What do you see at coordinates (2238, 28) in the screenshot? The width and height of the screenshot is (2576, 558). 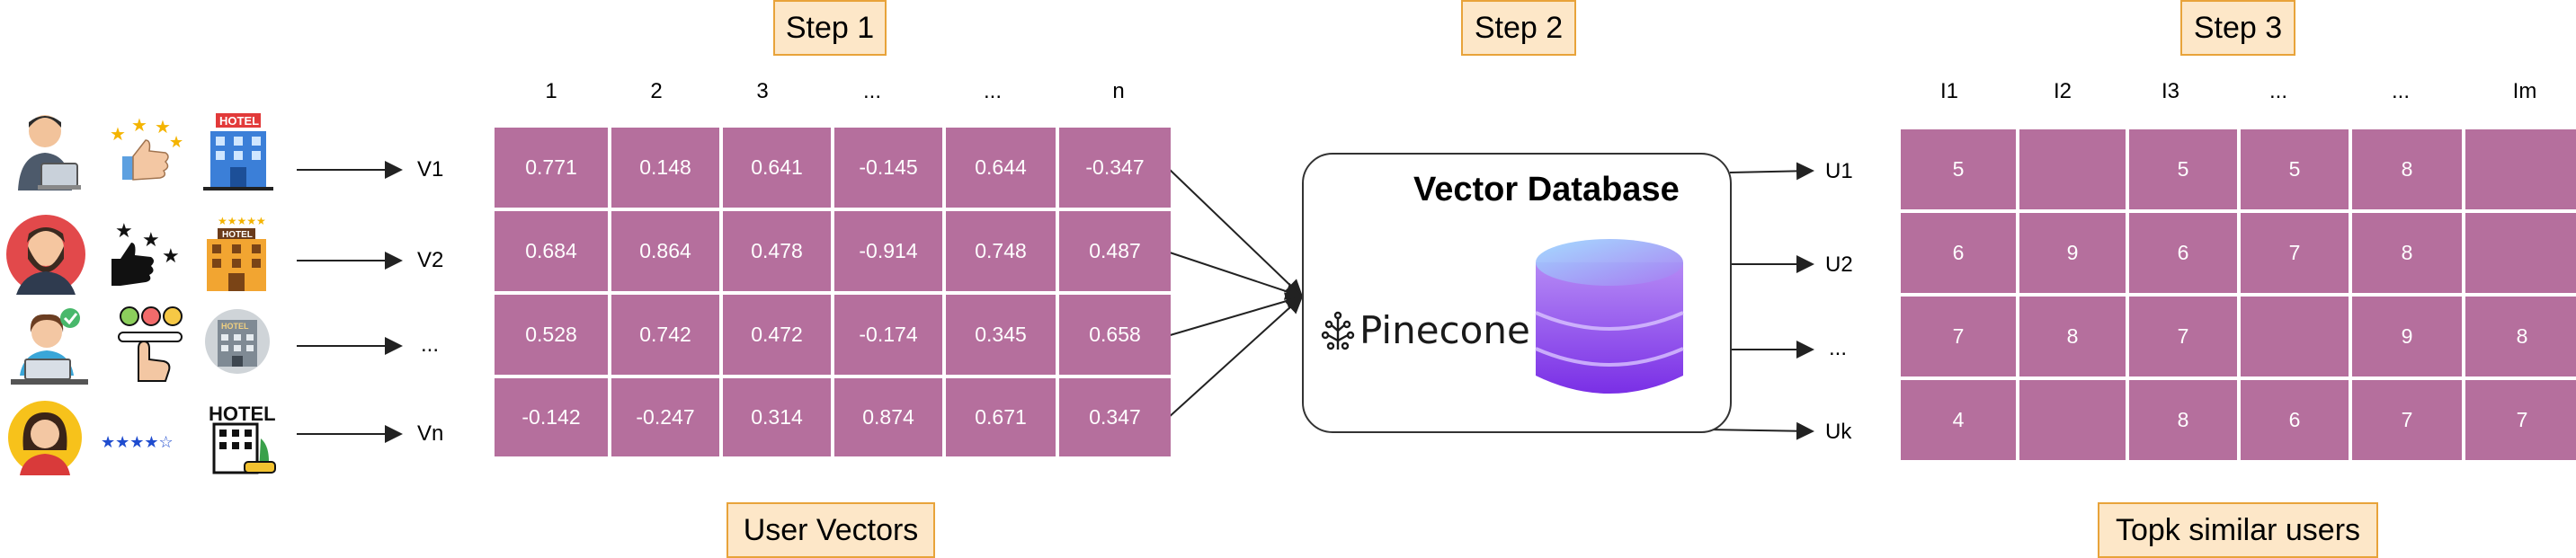 I see `step3-label: Step 3` at bounding box center [2238, 28].